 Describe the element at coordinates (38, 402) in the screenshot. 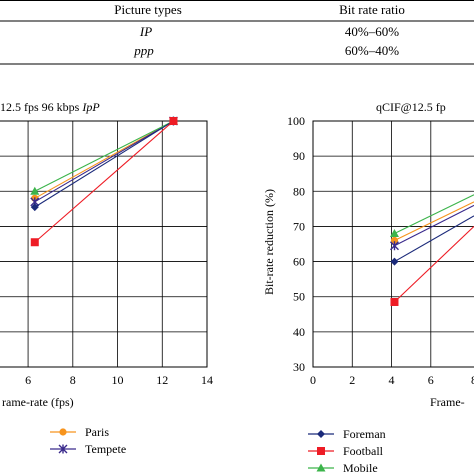

I see `left-x-axis-label: rame-rate (fps)` at that location.